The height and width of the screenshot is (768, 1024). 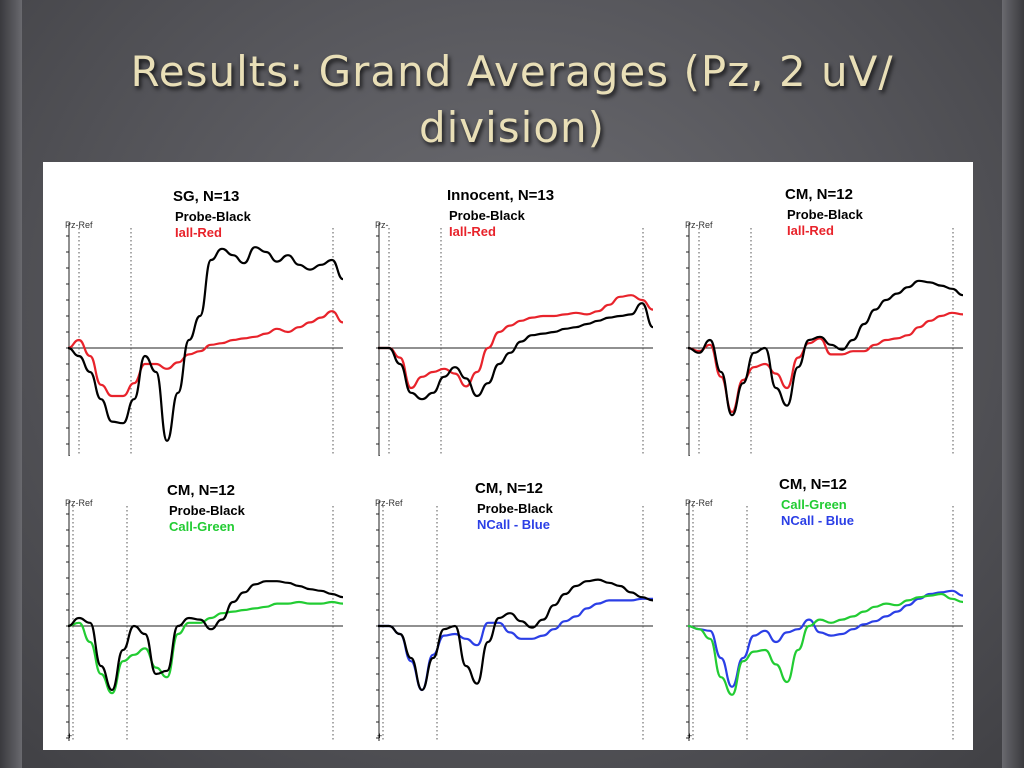 I want to click on erp-panel-cm-call-ncall: + Pz-Ref CM, N=12 Call-Green NCall - Blue, so click(x=813, y=603).